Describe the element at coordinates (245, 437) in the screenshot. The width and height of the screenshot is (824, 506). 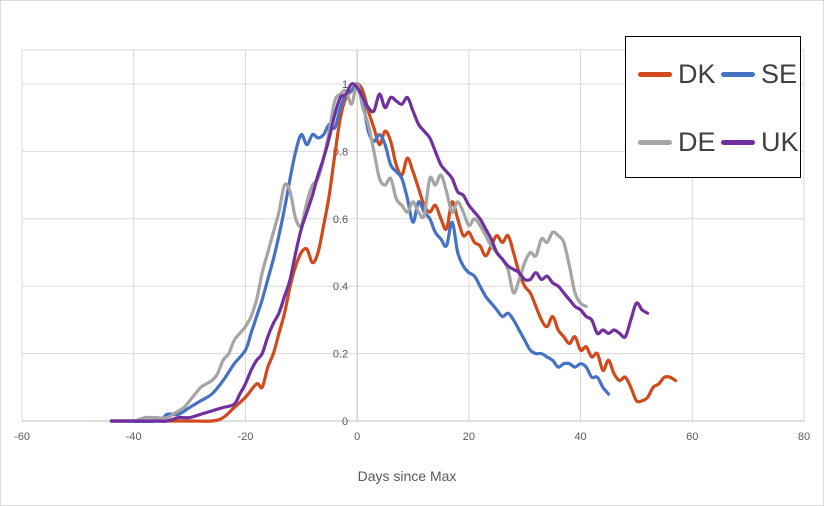
I see `x-tick-label: -20` at that location.